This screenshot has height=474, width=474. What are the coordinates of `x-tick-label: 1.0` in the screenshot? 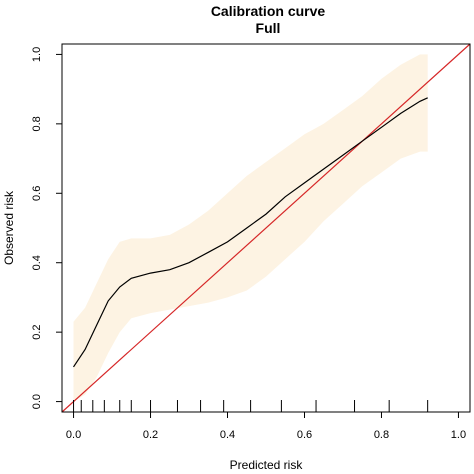 It's located at (458, 435).